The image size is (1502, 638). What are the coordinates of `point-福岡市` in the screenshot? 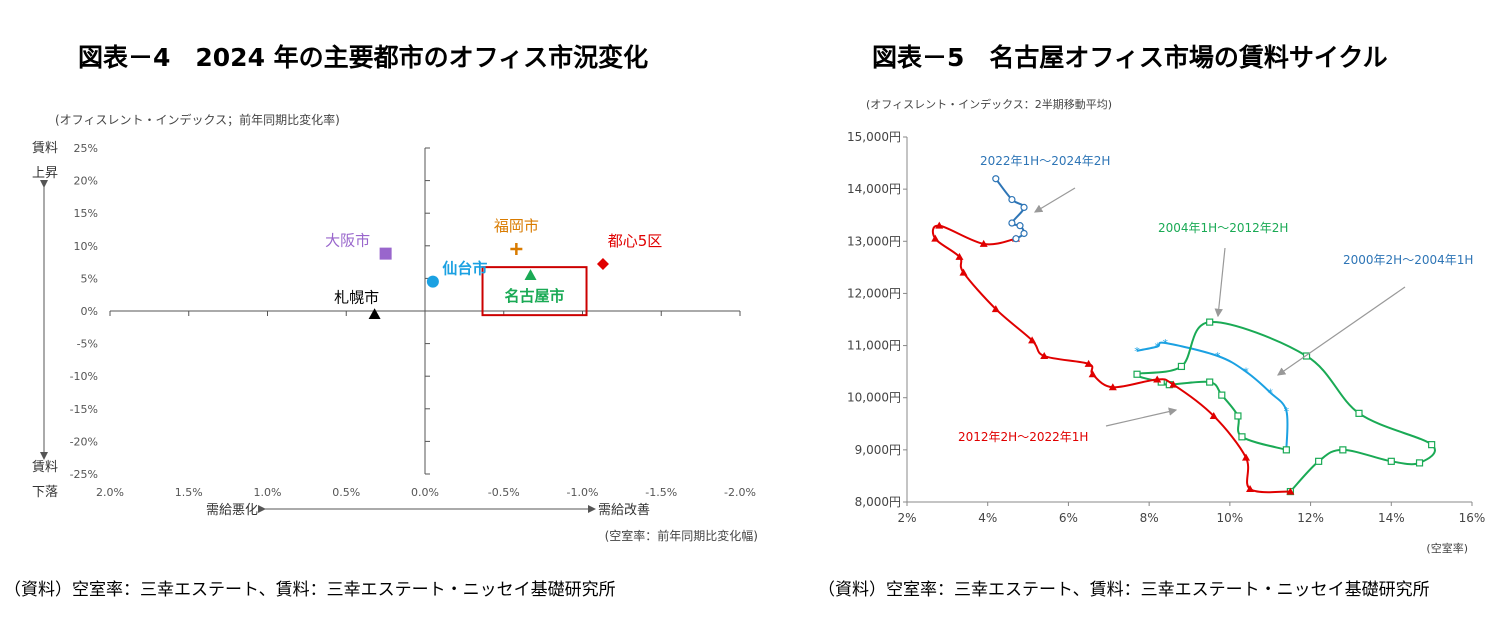 It's located at (516, 249).